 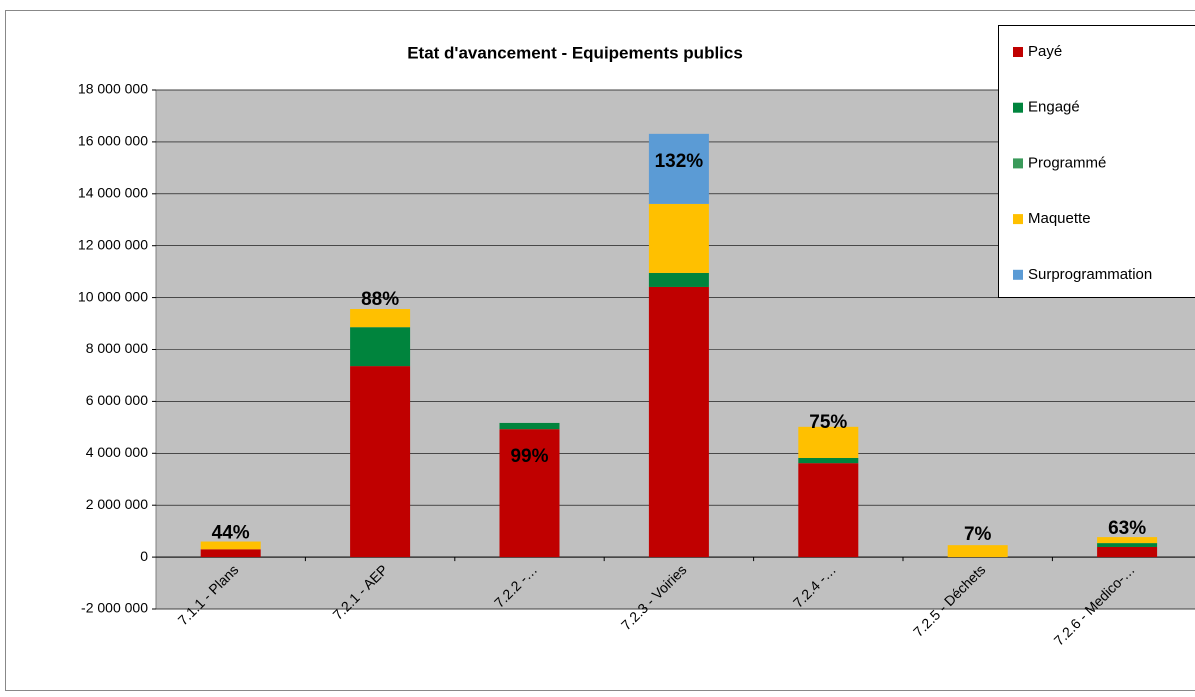 What do you see at coordinates (113, 296) in the screenshot?
I see `y-tick-label: 10 000 000` at bounding box center [113, 296].